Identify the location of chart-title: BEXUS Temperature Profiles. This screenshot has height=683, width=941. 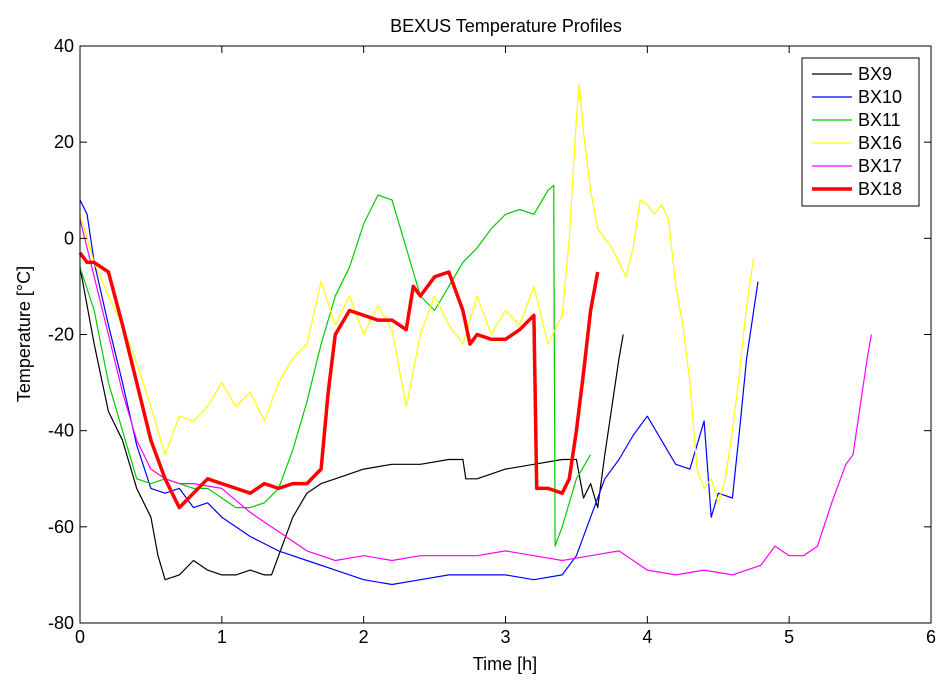
(506, 26).